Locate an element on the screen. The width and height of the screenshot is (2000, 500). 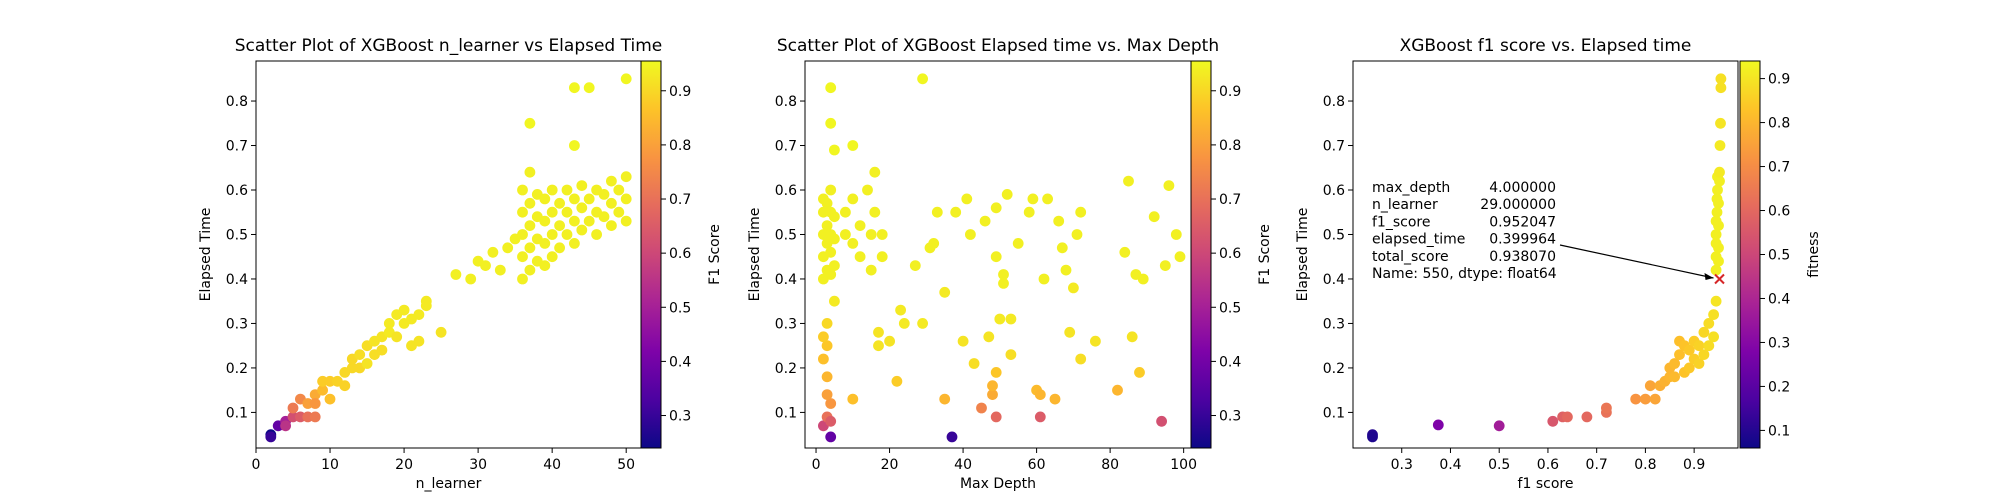
x-tick-label: 40 is located at coordinates (552, 465).